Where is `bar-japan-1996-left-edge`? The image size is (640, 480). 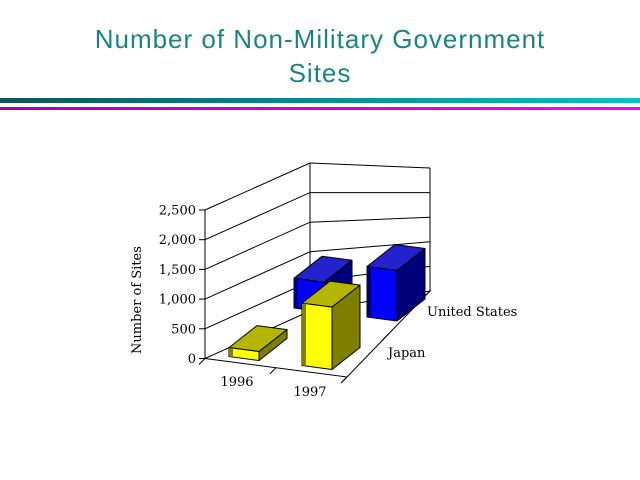 bar-japan-1996-left-edge is located at coordinates (231, 352).